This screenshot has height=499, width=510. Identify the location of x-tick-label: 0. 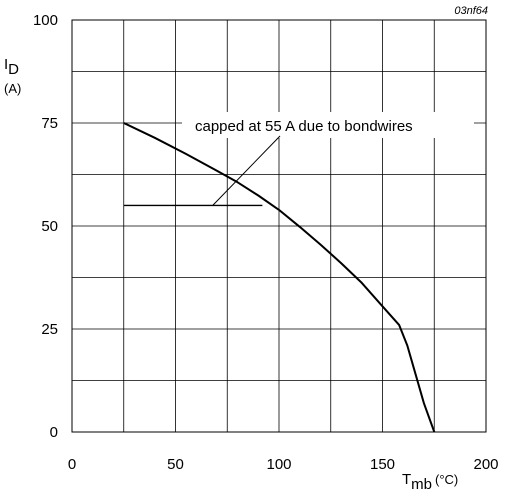
(72, 464).